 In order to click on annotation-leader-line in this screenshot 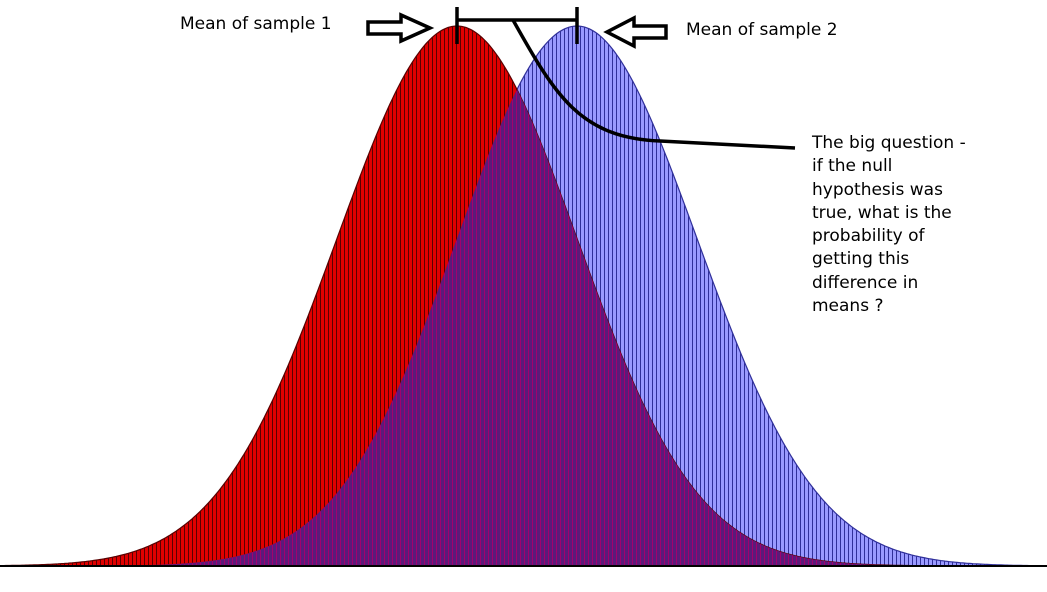, I will do `click(653, 84)`.